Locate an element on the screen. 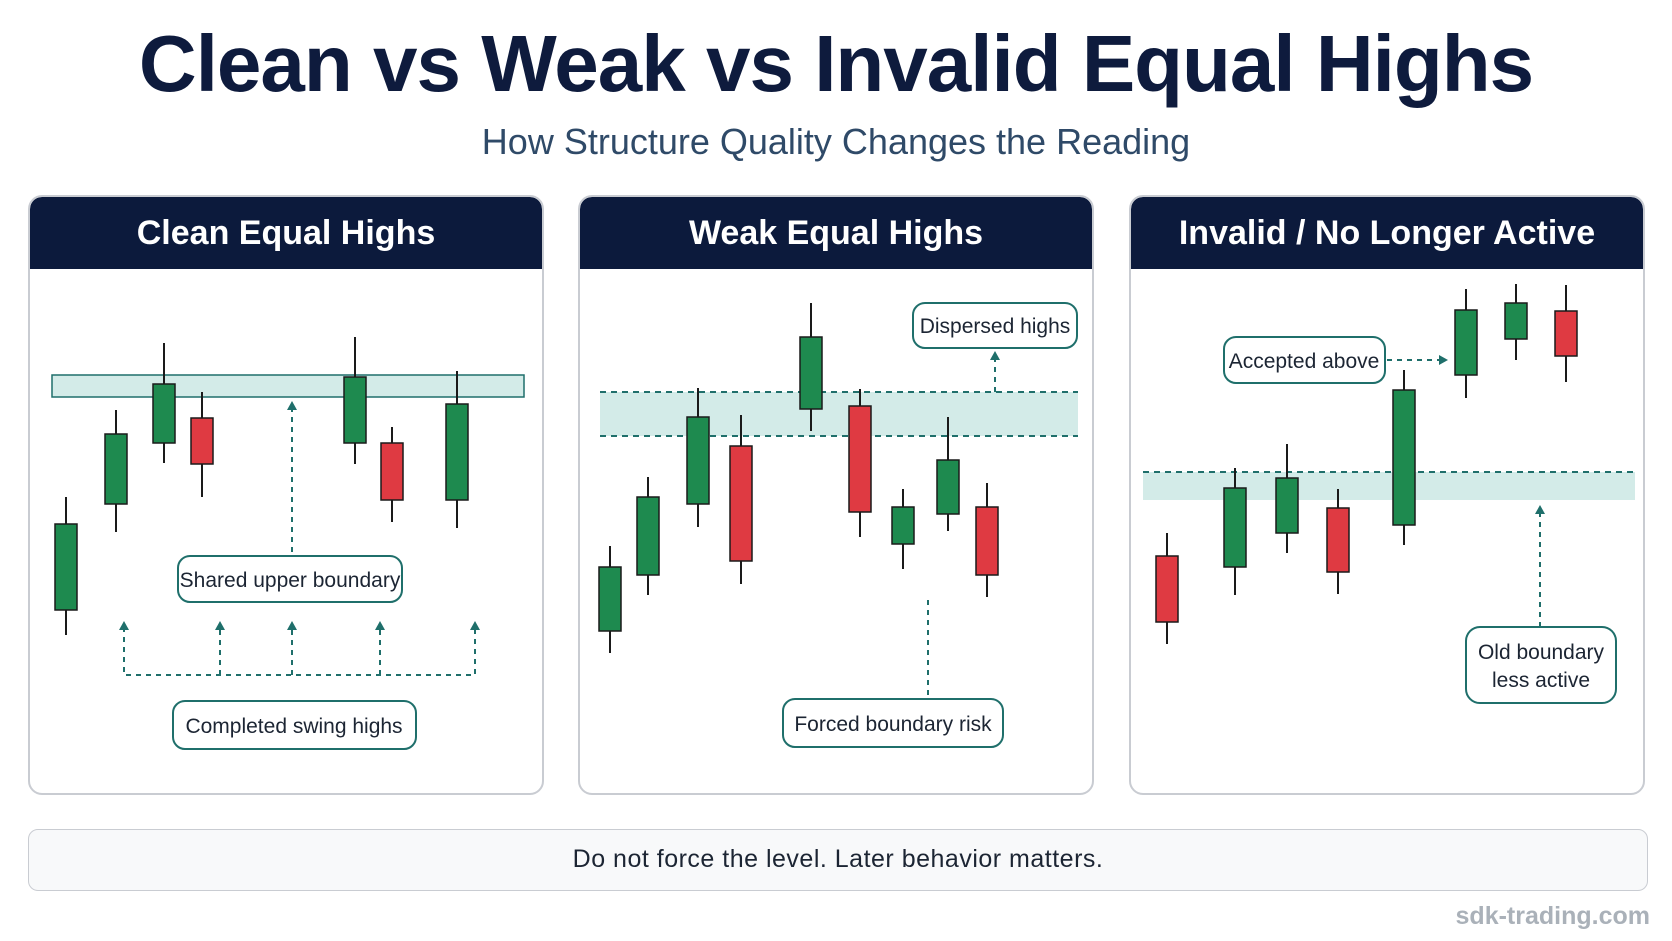 Image resolution: width=1672 pixels, height=941 pixels. panel-invalid-diagram: Accepted above Old boundary less active is located at coordinates (1389, 494).